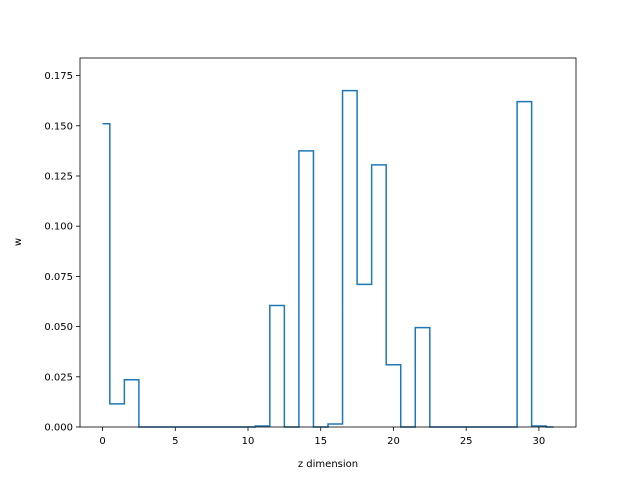 Image resolution: width=640 pixels, height=480 pixels. I want to click on y-tick-label: 0.150, so click(58, 126).